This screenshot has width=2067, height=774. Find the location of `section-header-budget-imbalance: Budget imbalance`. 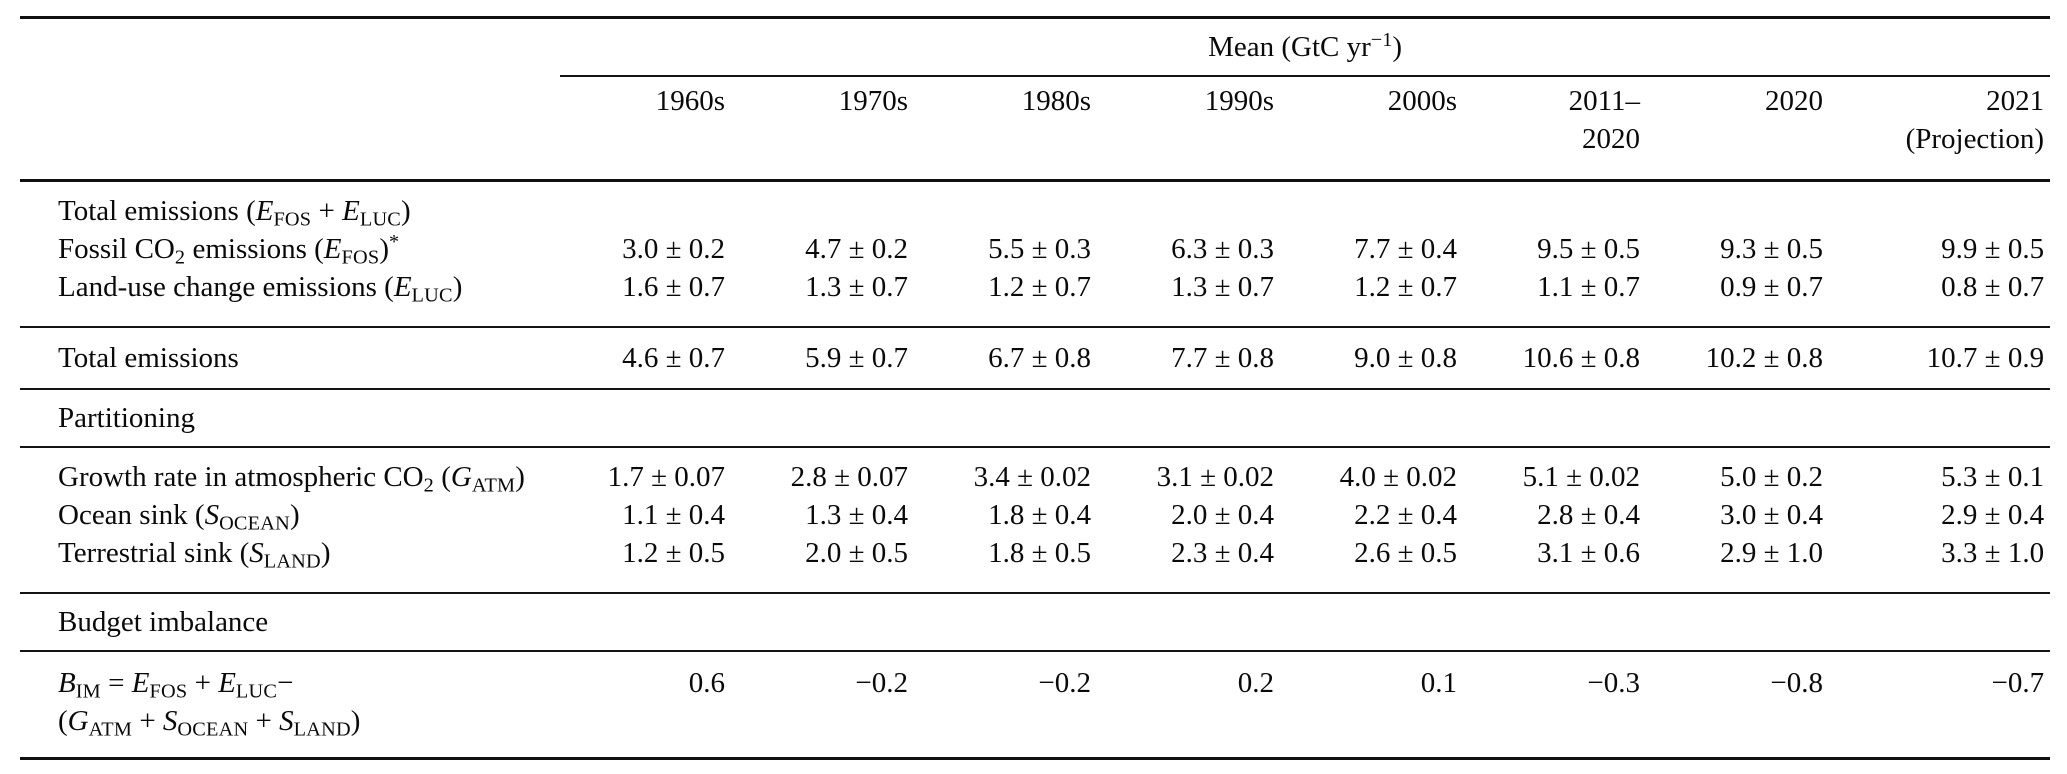

section-header-budget-imbalance: Budget imbalance is located at coordinates (1035, 621).